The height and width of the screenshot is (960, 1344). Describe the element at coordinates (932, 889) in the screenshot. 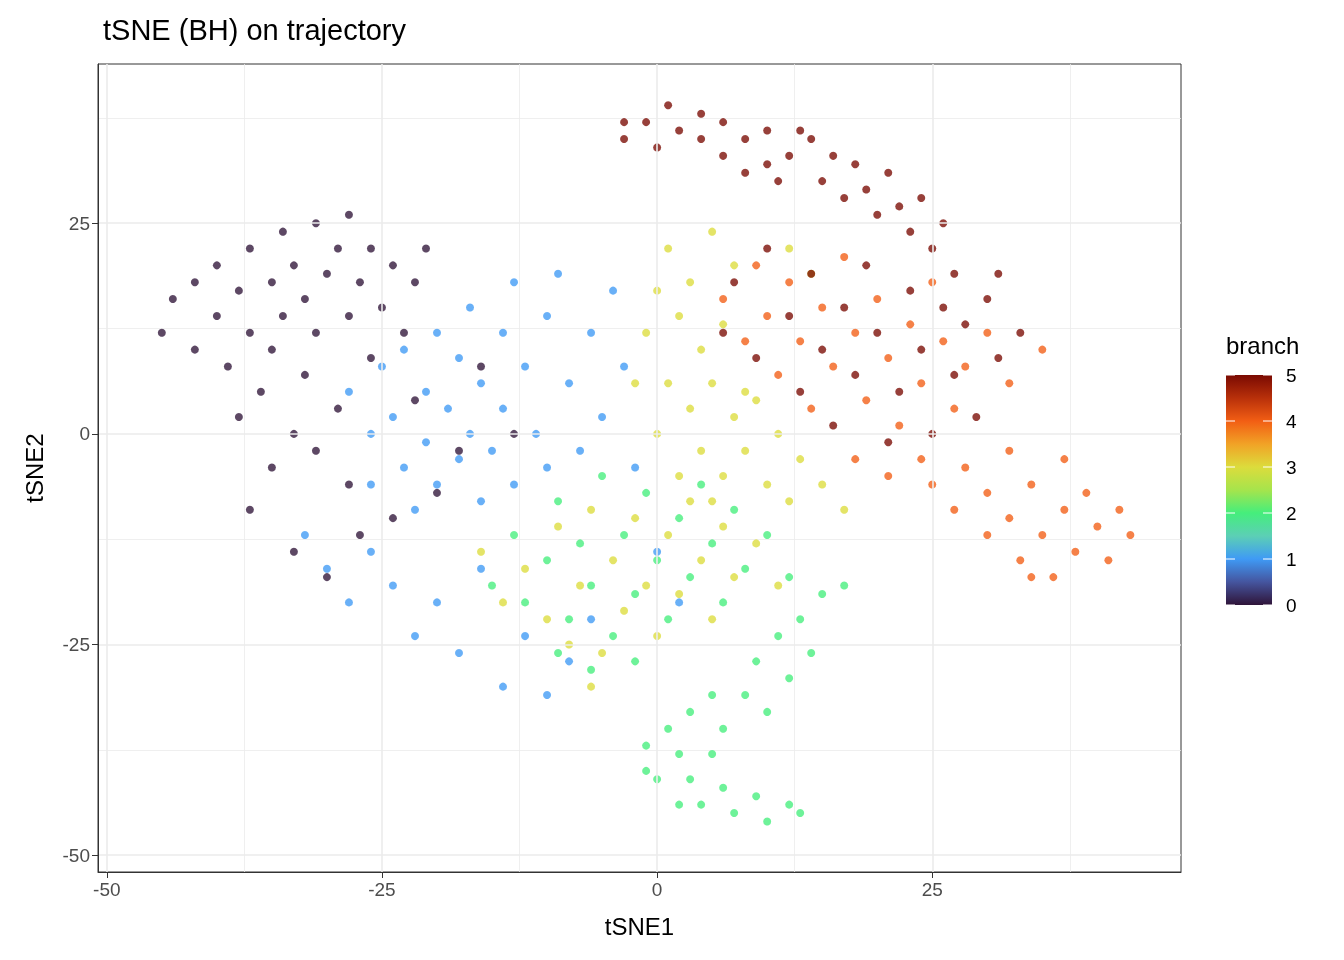

I see `x-tick-label: 25` at that location.